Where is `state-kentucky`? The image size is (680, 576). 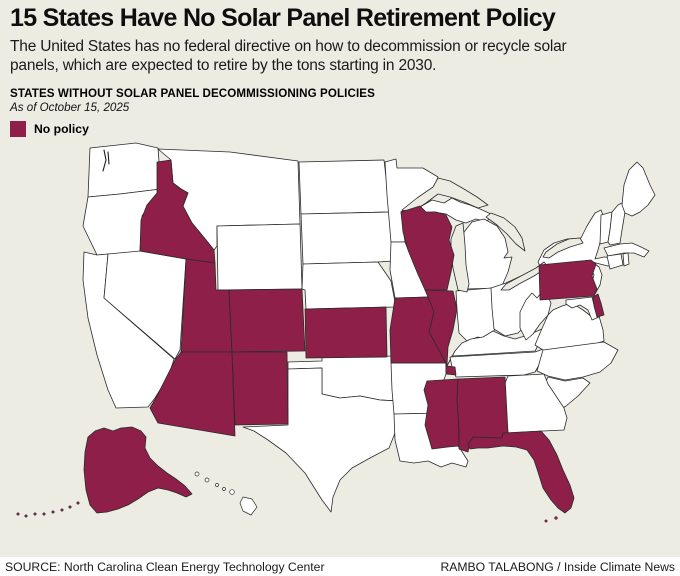 state-kentucky is located at coordinates (496, 347).